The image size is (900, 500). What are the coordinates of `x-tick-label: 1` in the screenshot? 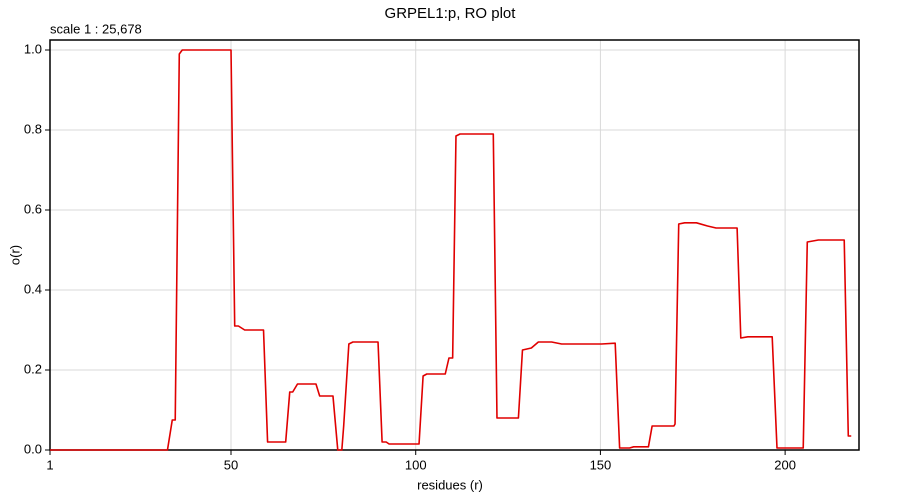 It's located at (49, 464).